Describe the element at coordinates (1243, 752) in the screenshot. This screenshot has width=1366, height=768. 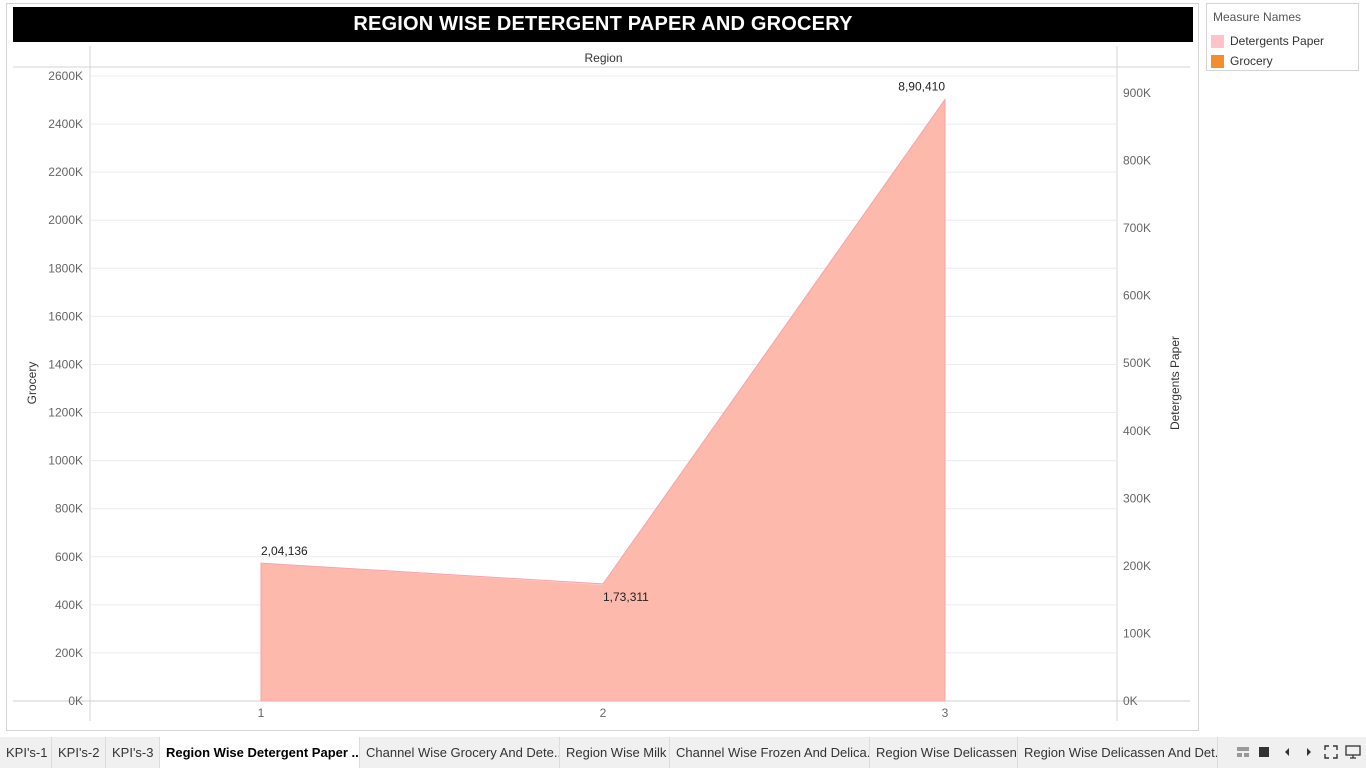
I see `grid-view-icon` at that location.